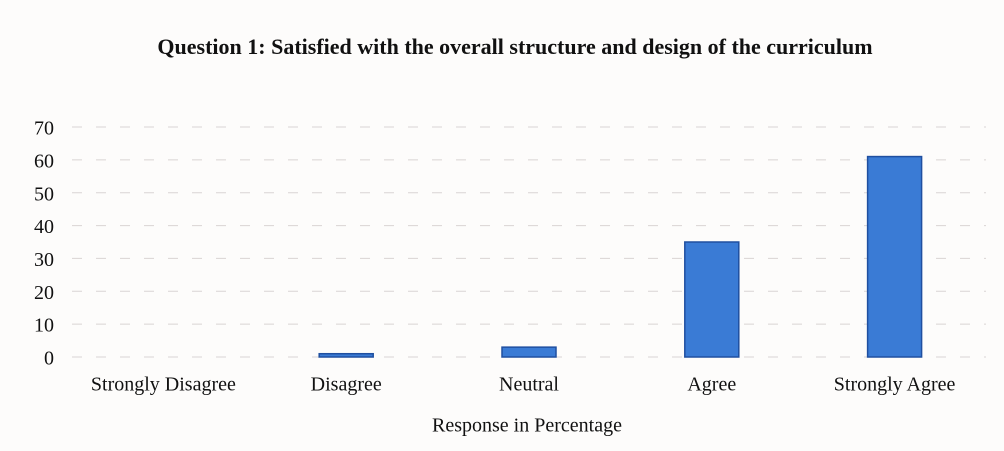 Image resolution: width=1004 pixels, height=451 pixels. What do you see at coordinates (163, 385) in the screenshot?
I see `x-tick-label: Strongly Disagree` at bounding box center [163, 385].